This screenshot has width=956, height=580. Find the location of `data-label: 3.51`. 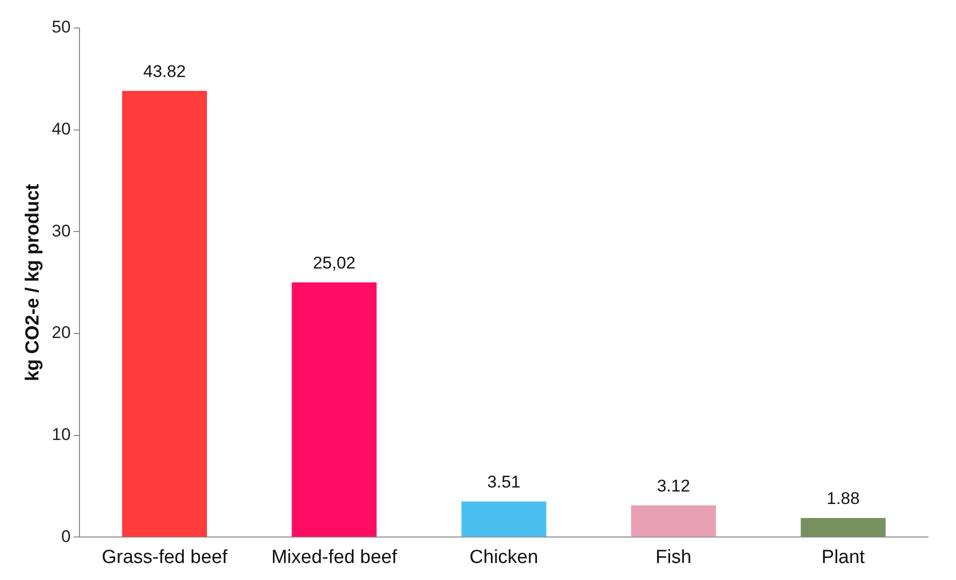

data-label: 3.51 is located at coordinates (503, 482).